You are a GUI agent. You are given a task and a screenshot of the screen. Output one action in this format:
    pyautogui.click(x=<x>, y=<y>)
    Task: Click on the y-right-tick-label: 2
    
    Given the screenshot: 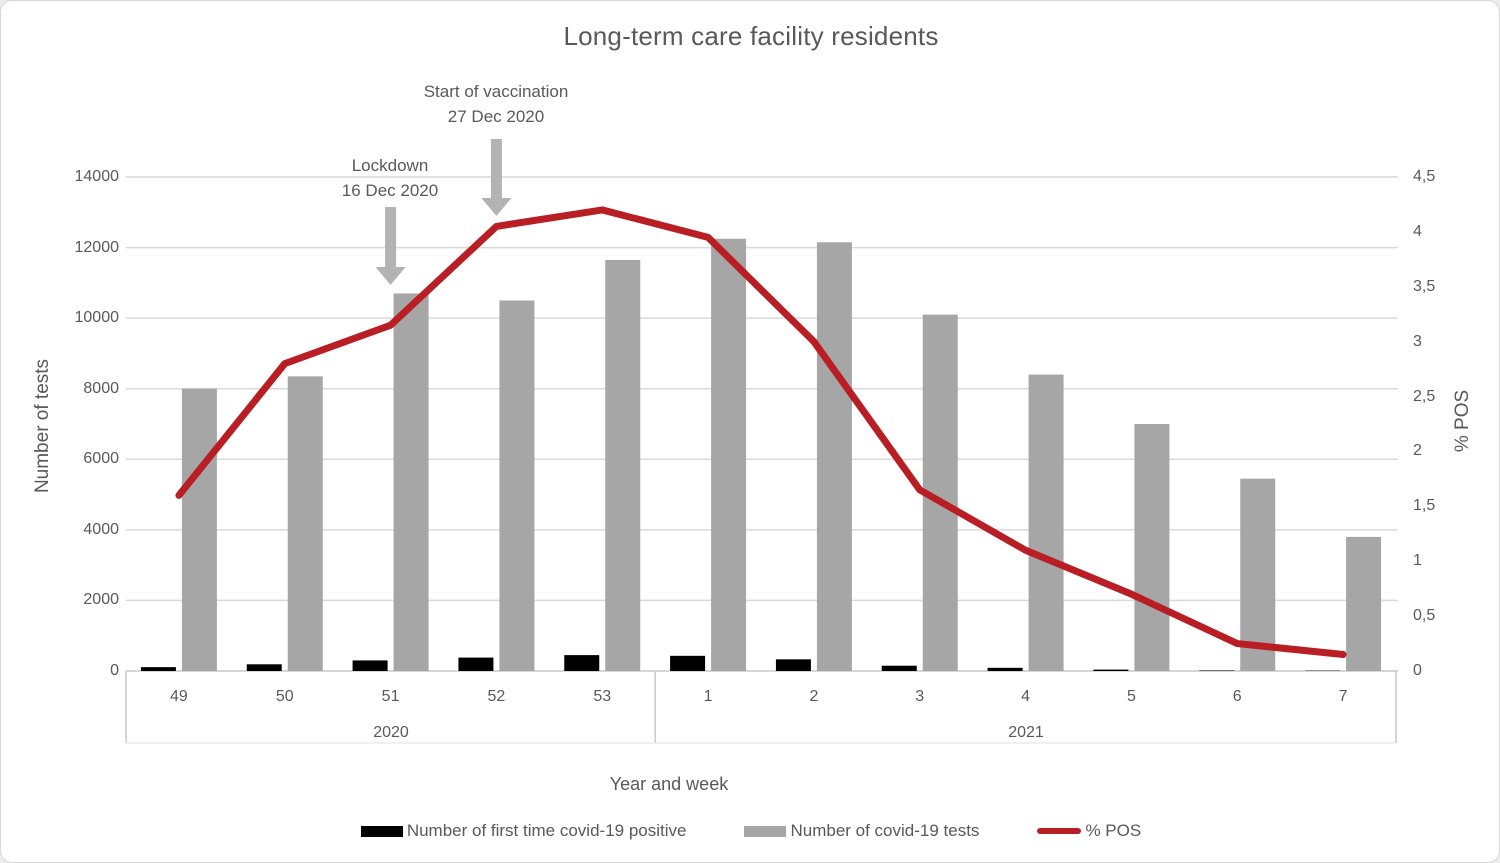 What is the action you would take?
    pyautogui.click(x=1417, y=451)
    